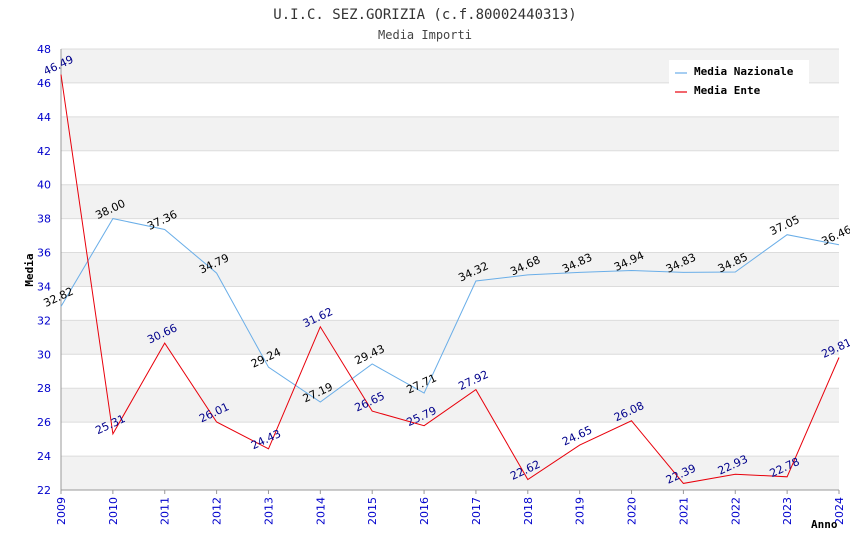  What do you see at coordinates (29, 269) in the screenshot?
I see `y-axis-label: Media` at bounding box center [29, 269].